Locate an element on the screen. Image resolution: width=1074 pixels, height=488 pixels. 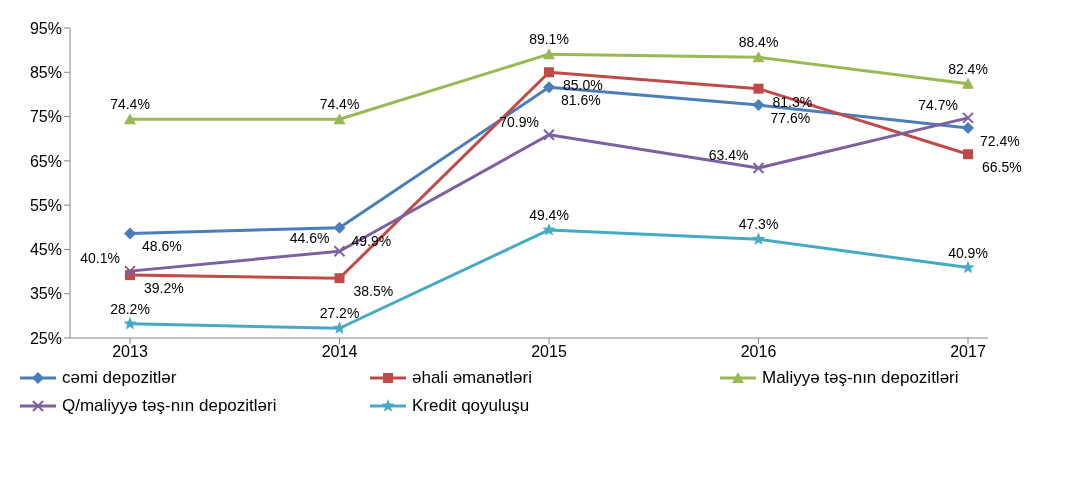
y-tick-label: 85% is located at coordinates (45, 72).